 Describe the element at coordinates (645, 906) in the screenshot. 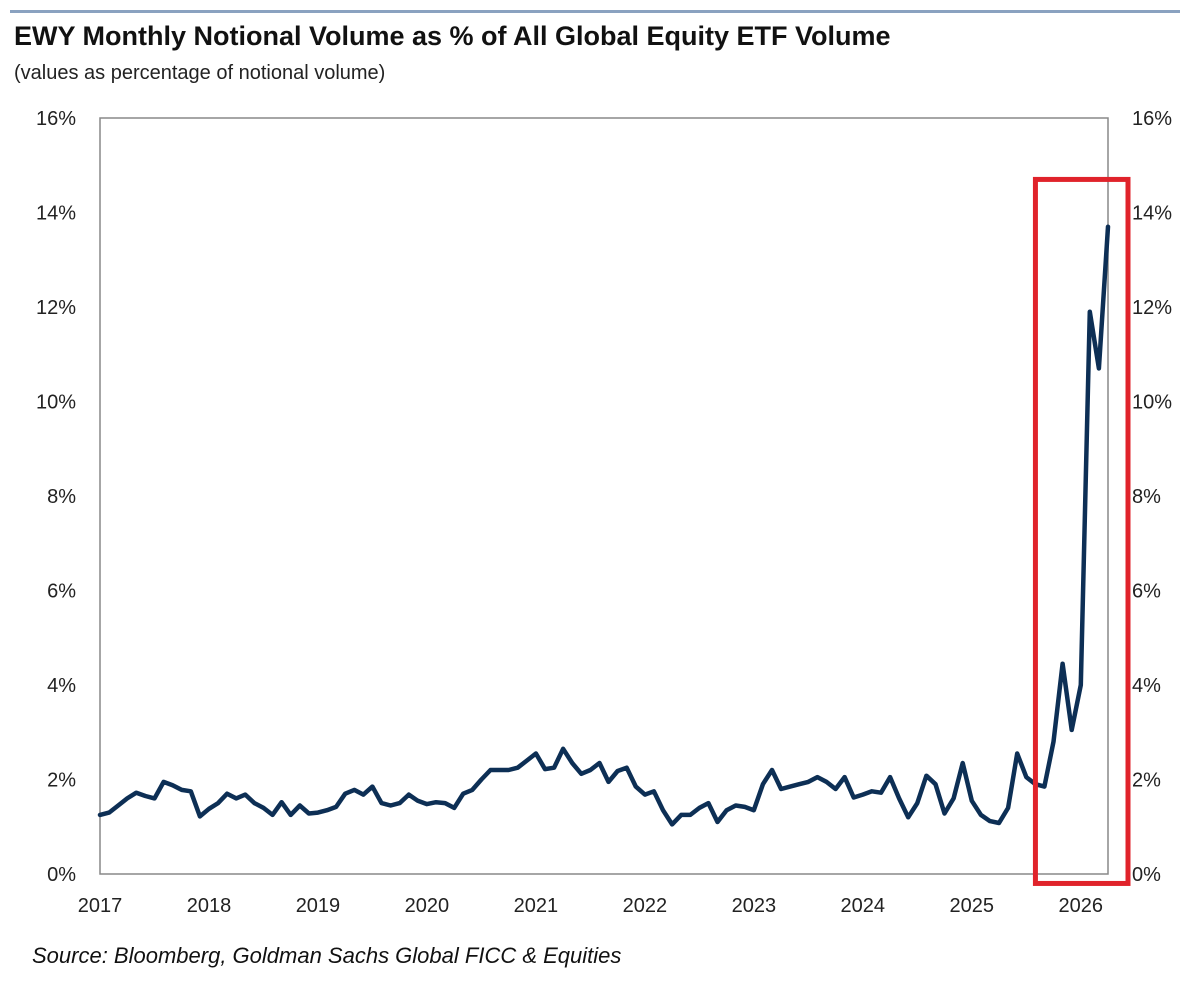

I see `x-tick-label: 2022` at that location.